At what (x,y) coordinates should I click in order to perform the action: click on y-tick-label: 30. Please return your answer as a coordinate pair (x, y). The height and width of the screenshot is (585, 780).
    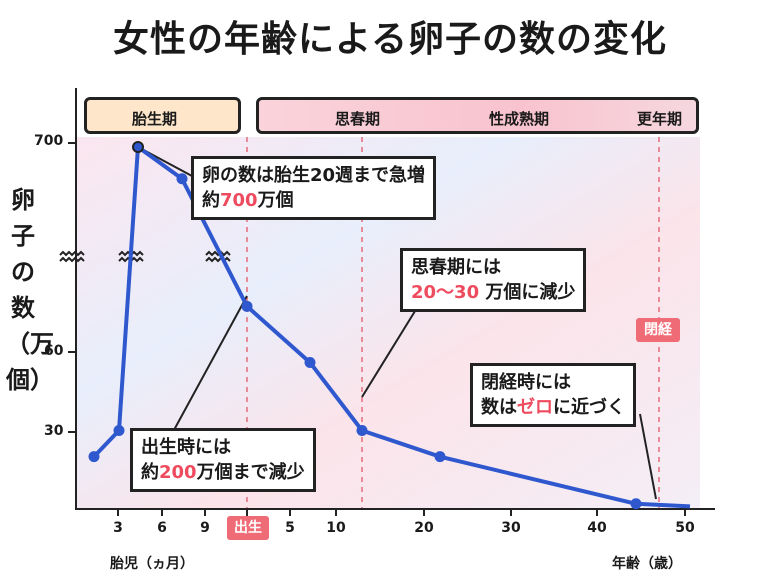
    Looking at the image, I should click on (54, 431).